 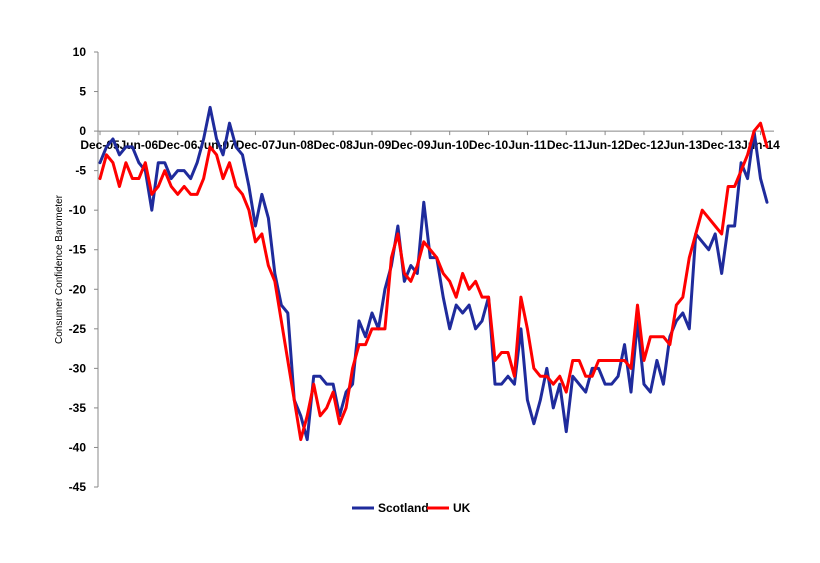 What do you see at coordinates (80, 171) in the screenshot?
I see `y-tick-label: -5` at bounding box center [80, 171].